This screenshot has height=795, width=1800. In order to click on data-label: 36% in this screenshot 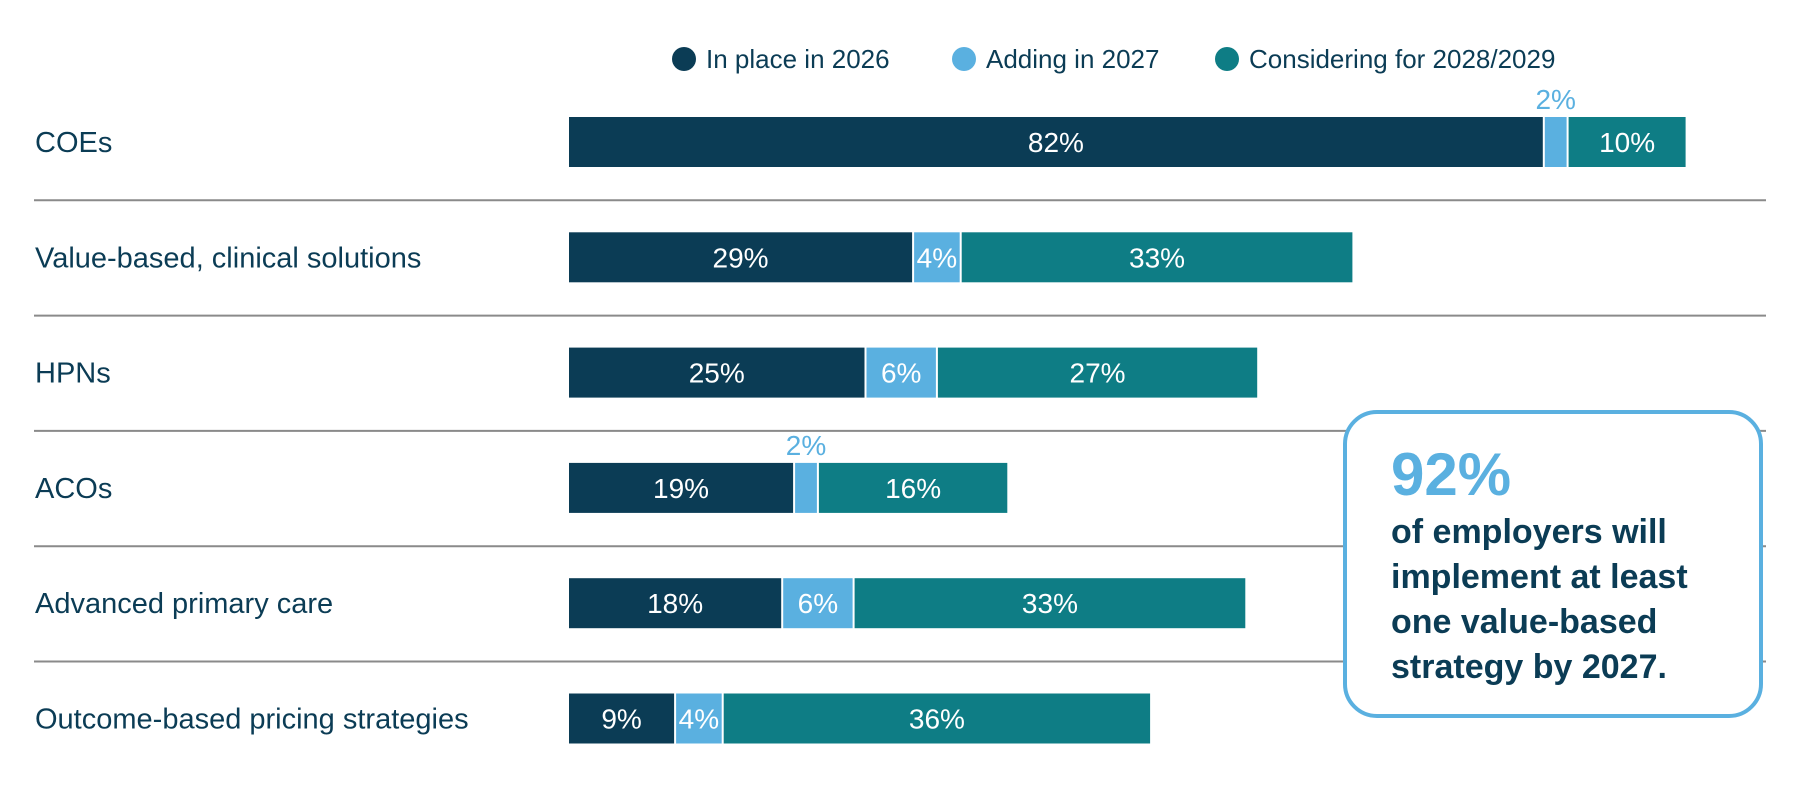, I will do `click(937, 719)`.